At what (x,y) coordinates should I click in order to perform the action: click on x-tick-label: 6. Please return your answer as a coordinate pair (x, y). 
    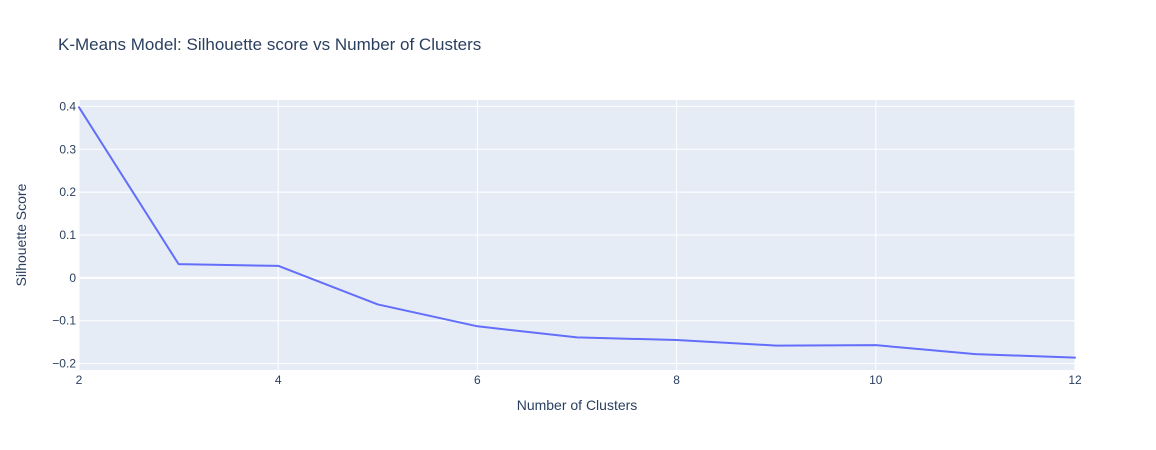
    Looking at the image, I should click on (477, 380).